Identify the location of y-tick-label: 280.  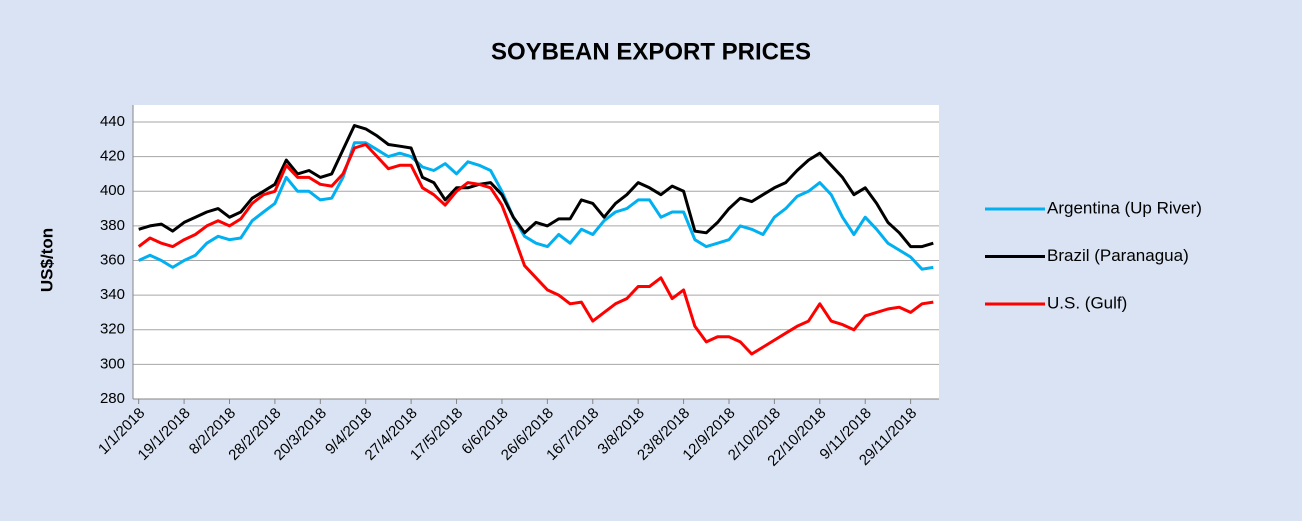
(112, 398).